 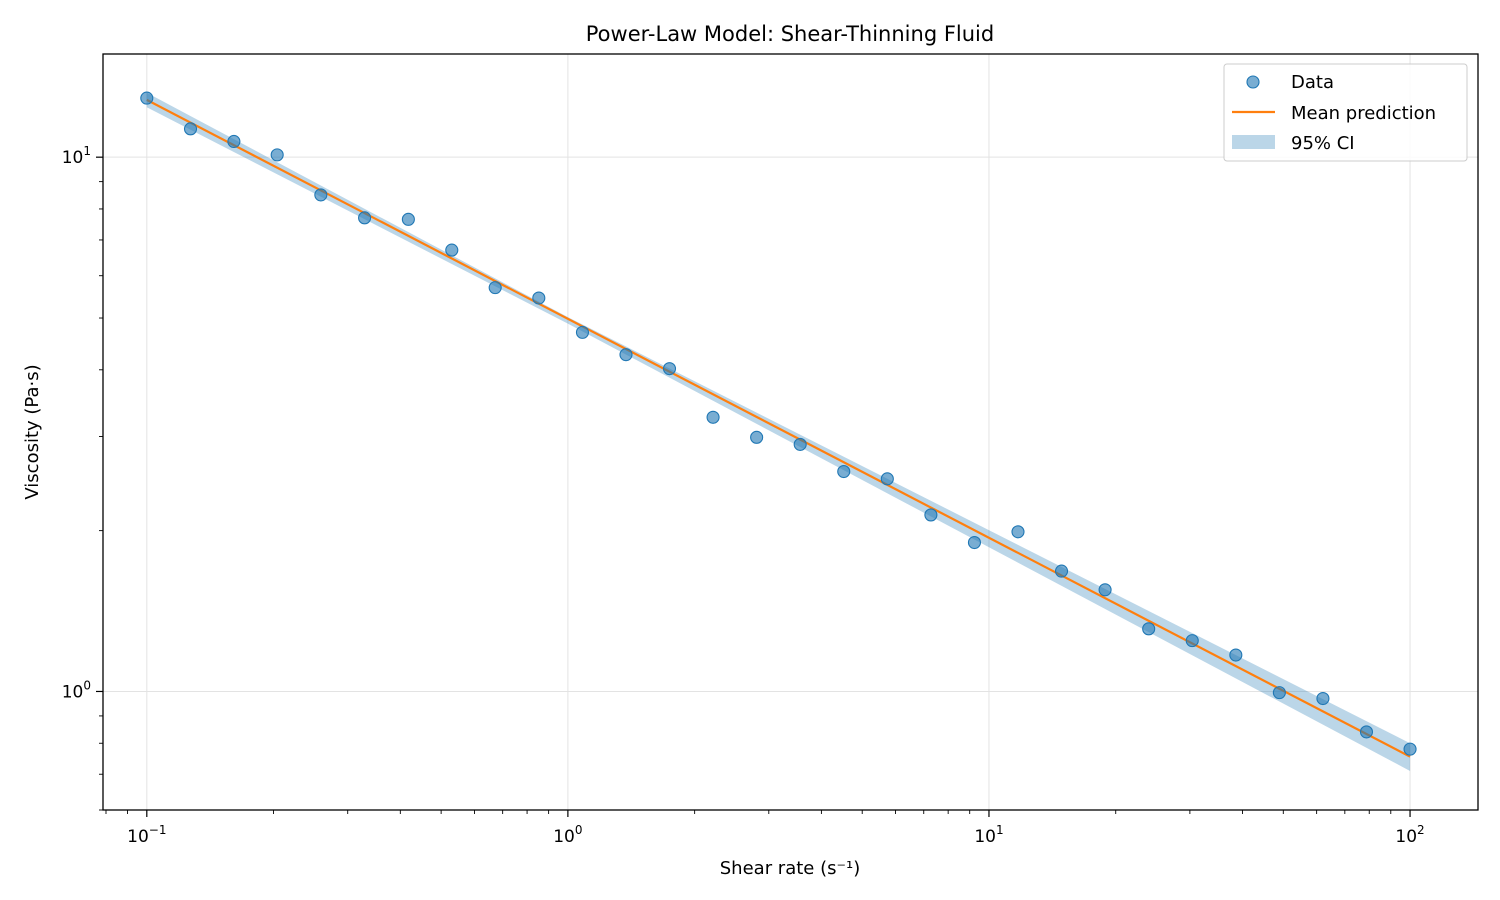 I want to click on x-tick-label: 10¹, so click(x=988, y=835).